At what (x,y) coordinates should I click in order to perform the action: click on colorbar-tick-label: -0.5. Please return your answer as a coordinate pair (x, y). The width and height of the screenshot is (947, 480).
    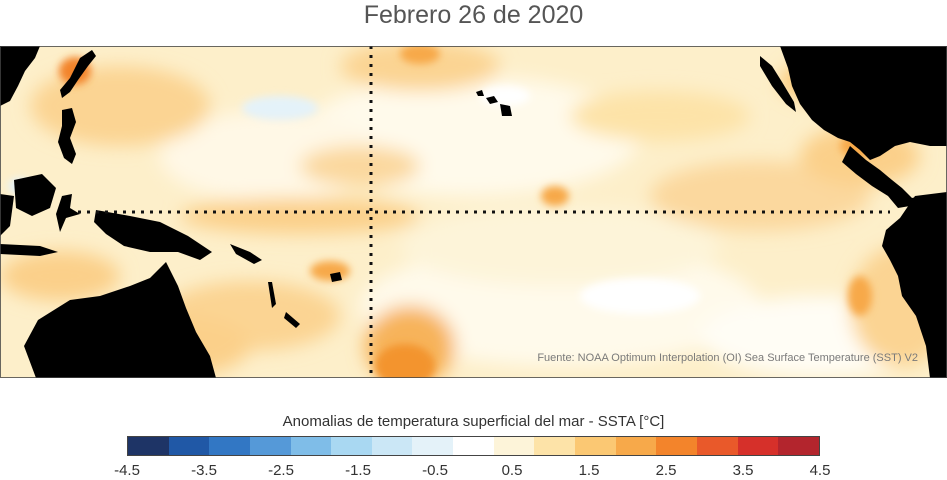
    Looking at the image, I should click on (435, 470).